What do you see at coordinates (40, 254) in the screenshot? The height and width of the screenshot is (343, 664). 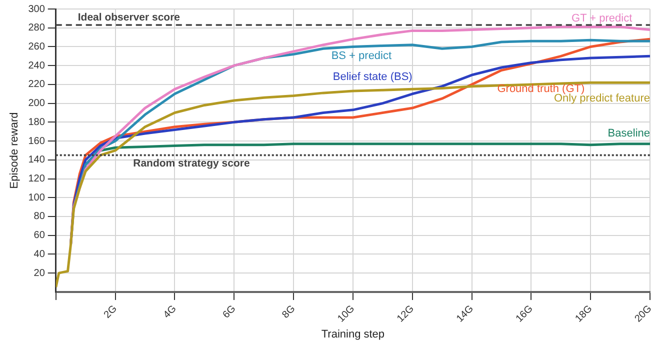 I see `y-tick-label: 40` at bounding box center [40, 254].